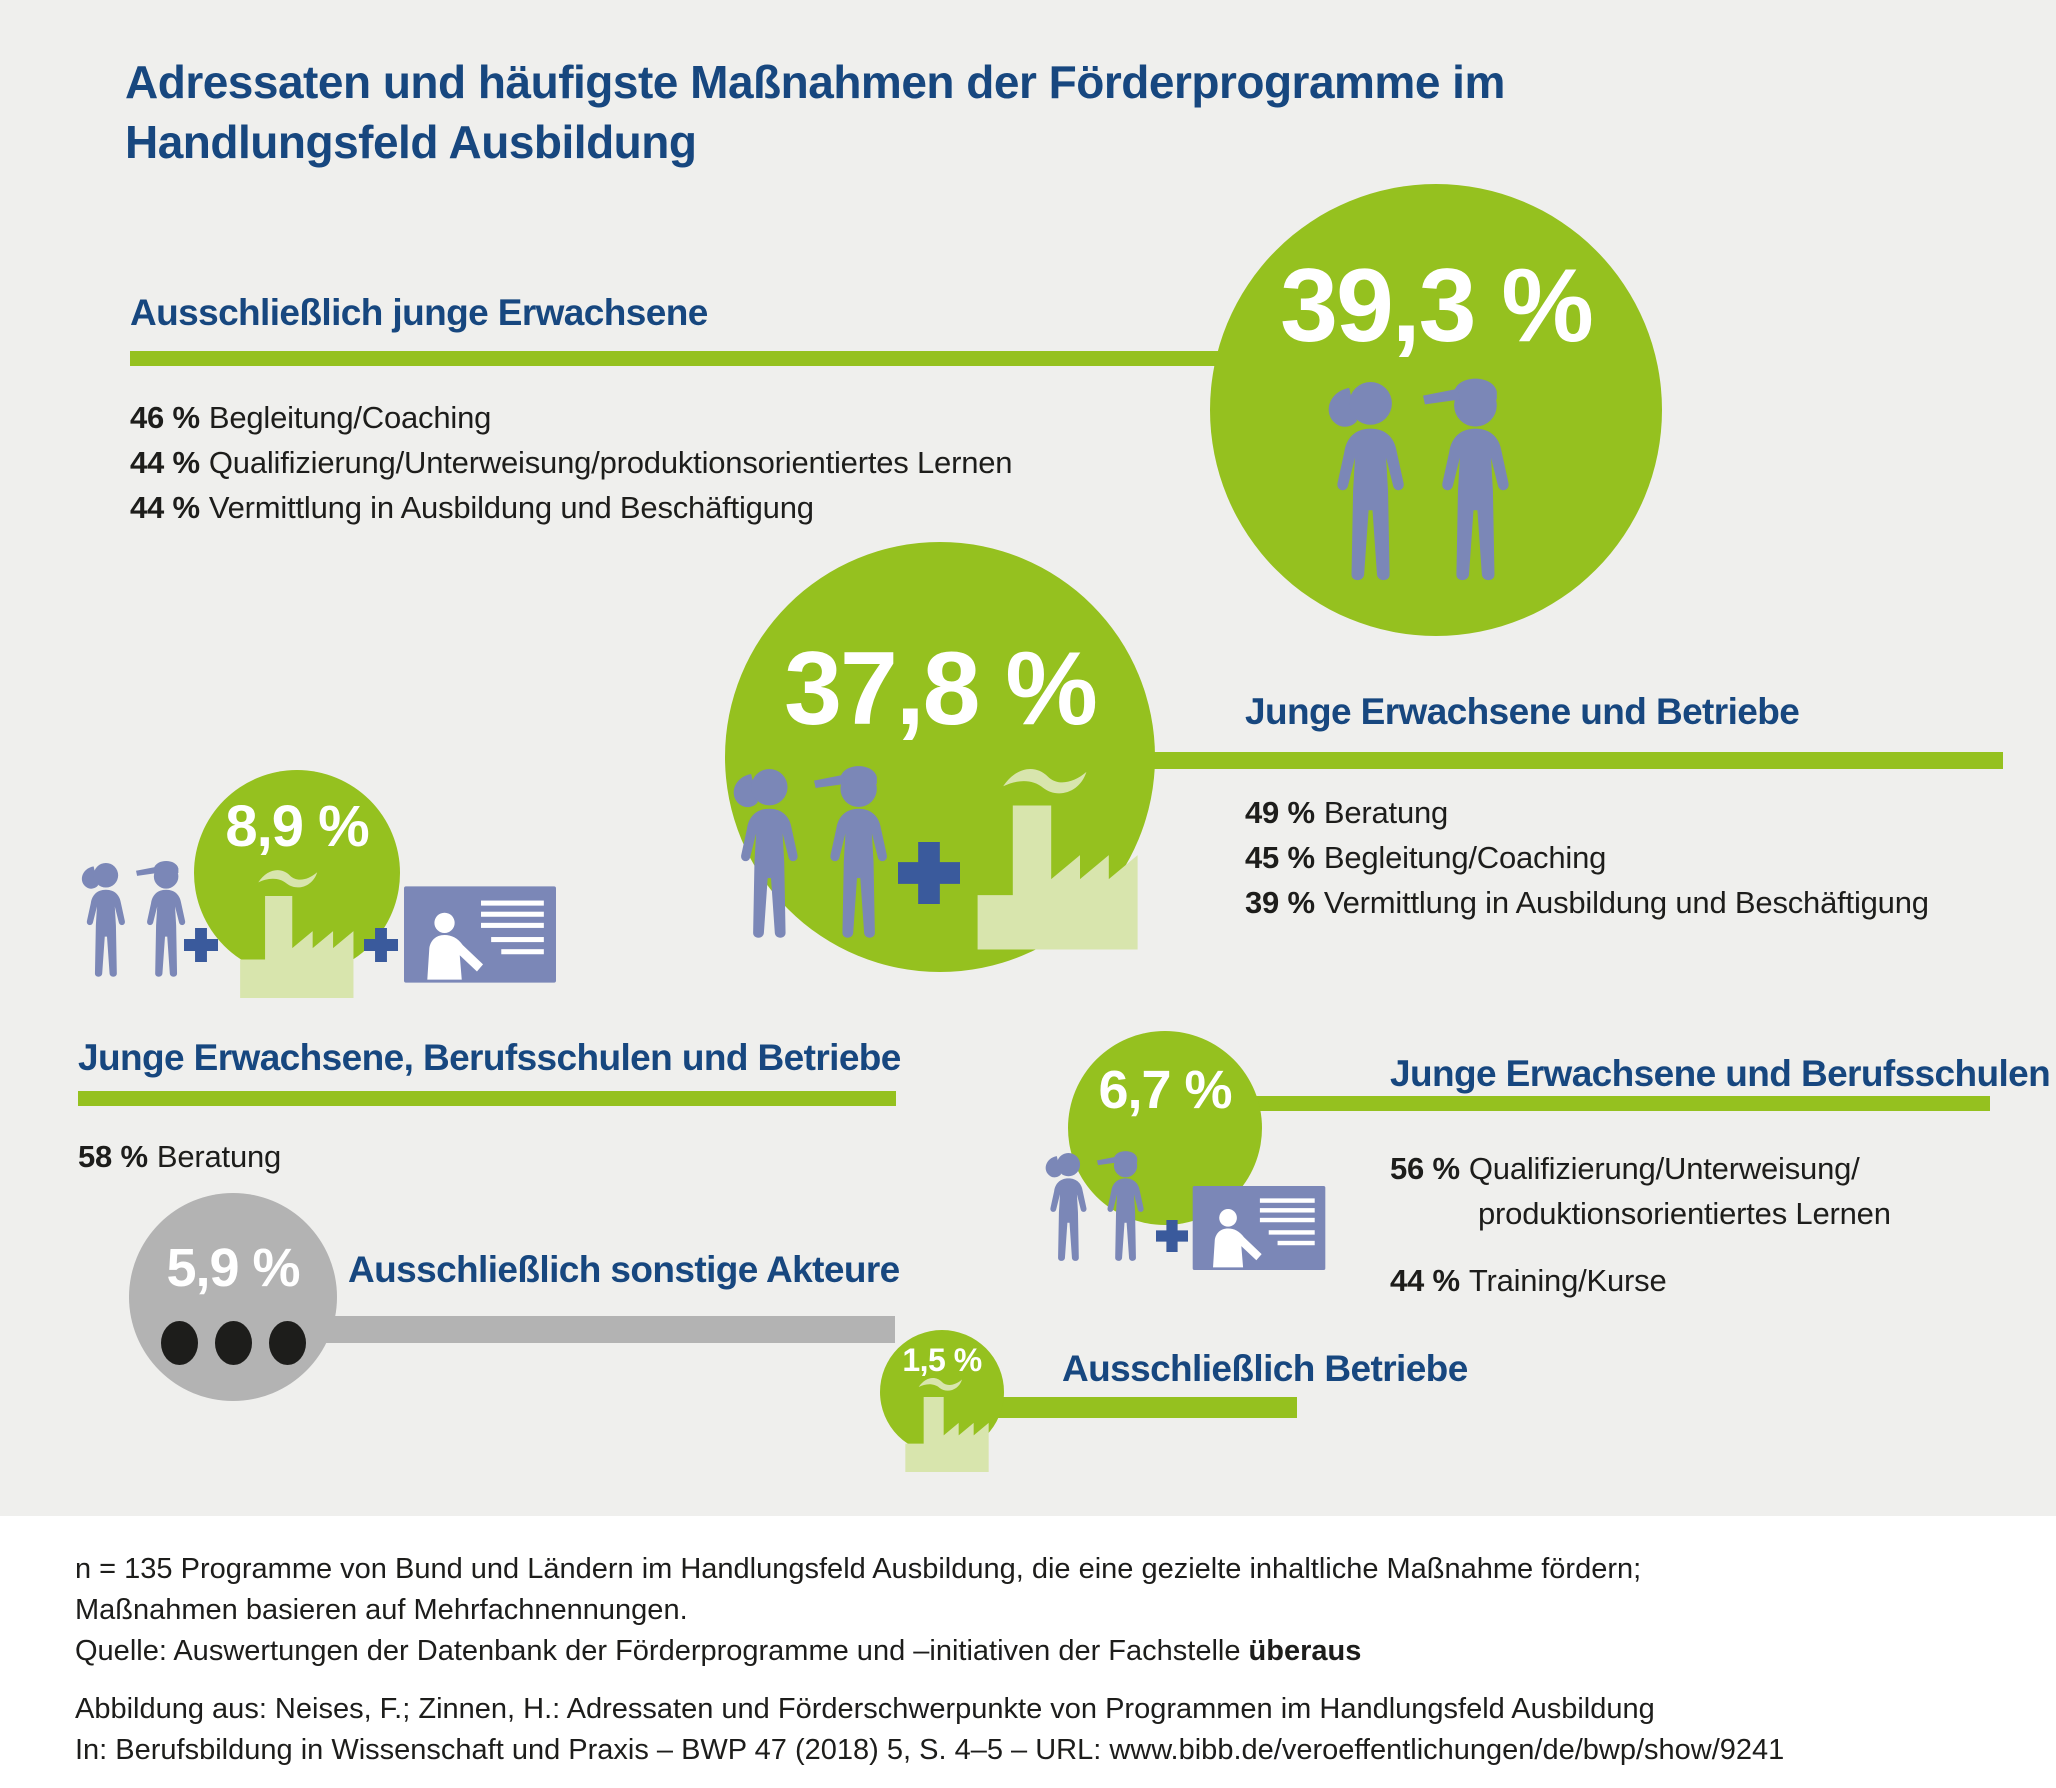  Describe the element at coordinates (1280, 902) in the screenshot. I see `measure-percent: 39 %` at that location.